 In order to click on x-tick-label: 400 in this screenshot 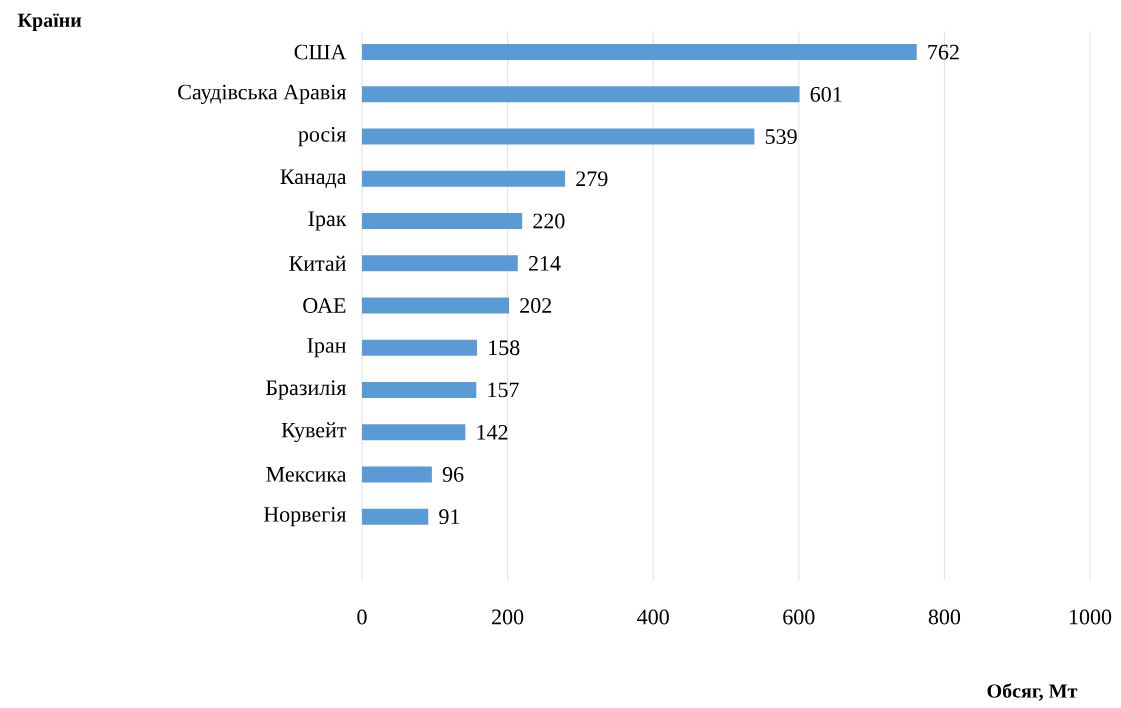, I will do `click(653, 617)`.